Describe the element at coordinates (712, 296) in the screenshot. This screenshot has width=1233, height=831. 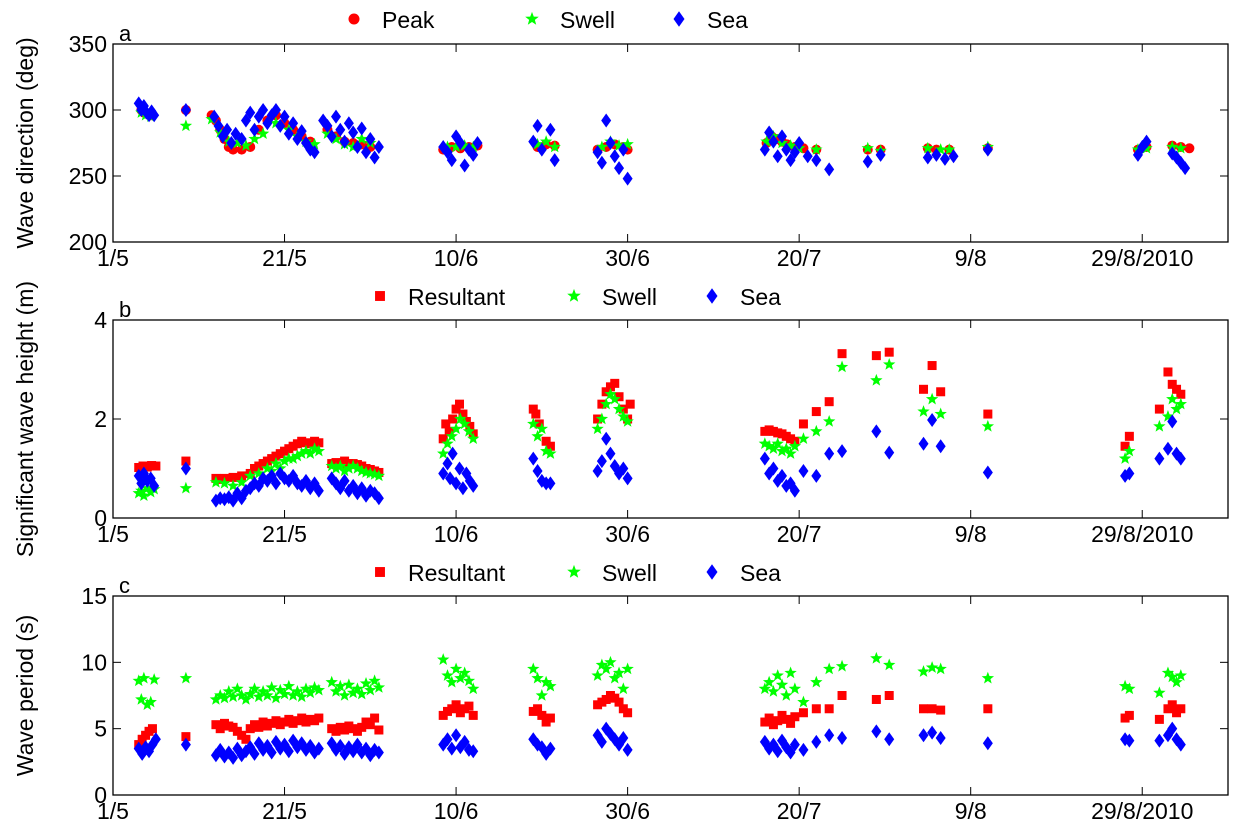
I see `legend-marker-sea` at that location.